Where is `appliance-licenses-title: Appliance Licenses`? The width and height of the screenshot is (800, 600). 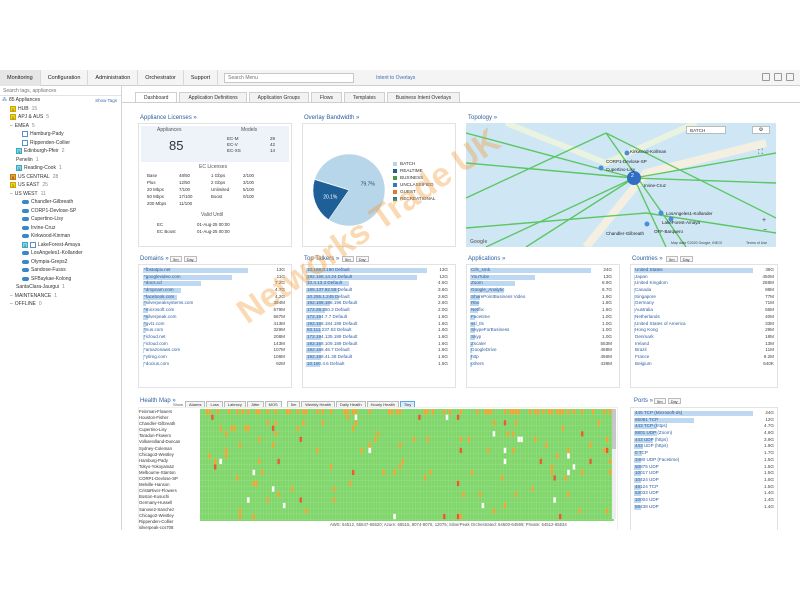
appliance-licenses-title: Appliance Licenses is located at coordinates (168, 118).